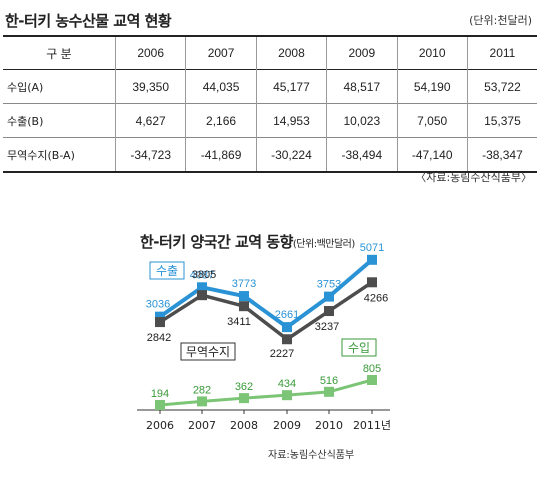  I want to click on table-cell: 45,177, so click(291, 86).